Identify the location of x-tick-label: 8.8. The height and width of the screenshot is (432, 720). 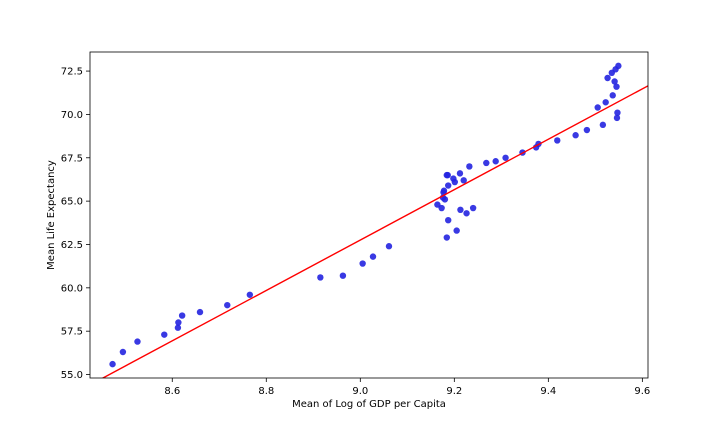
(266, 391).